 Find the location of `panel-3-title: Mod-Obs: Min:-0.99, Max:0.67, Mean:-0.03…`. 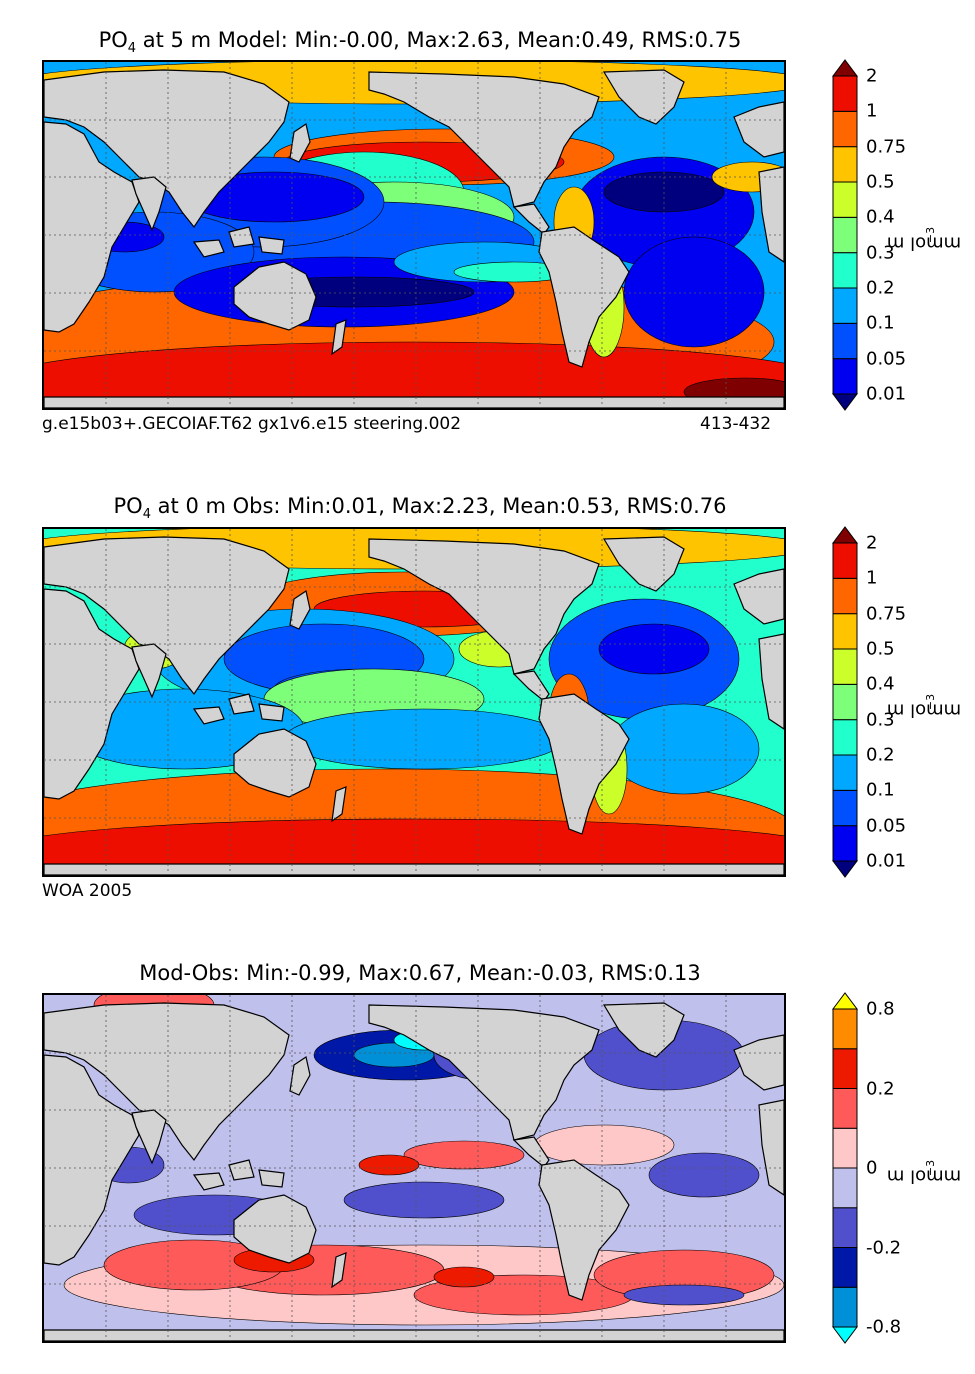

panel-3-title: Mod-Obs: Min:-0.99, Max:0.67, Mean:-0.03… is located at coordinates (420, 973).